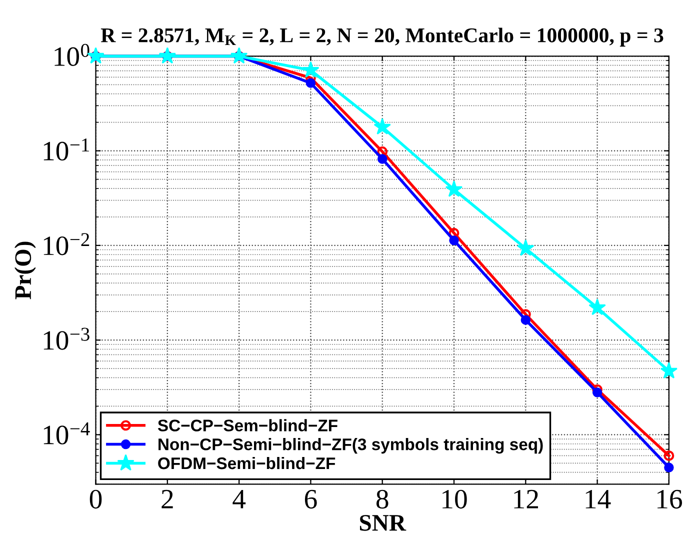  I want to click on x-tick-label: 10, so click(454, 499).